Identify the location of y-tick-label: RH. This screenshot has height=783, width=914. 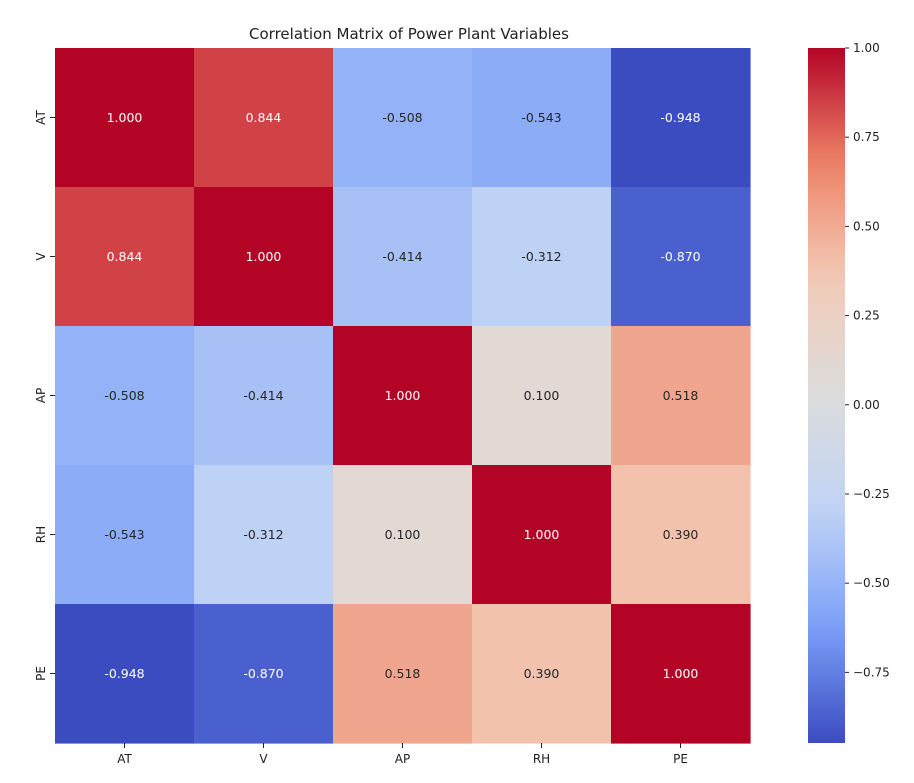
(41, 534).